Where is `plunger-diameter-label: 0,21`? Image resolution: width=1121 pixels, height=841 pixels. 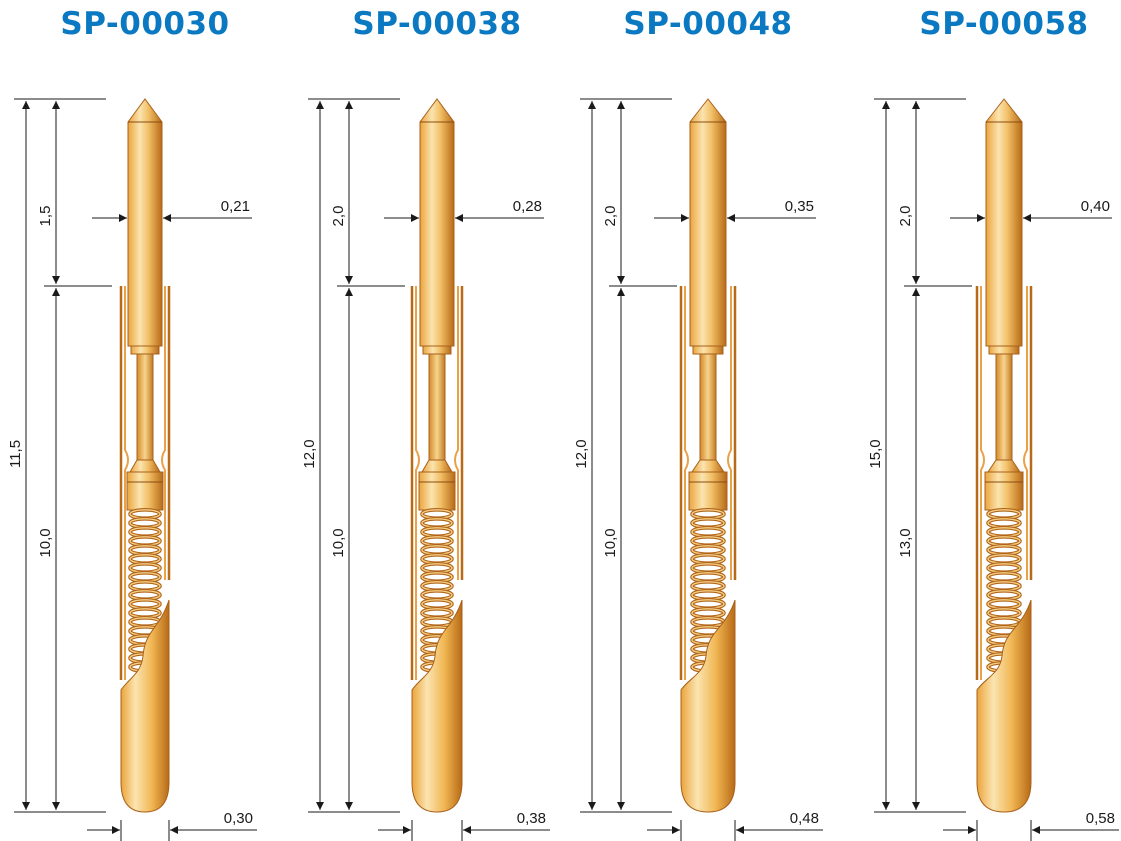
plunger-diameter-label: 0,21 is located at coordinates (235, 206).